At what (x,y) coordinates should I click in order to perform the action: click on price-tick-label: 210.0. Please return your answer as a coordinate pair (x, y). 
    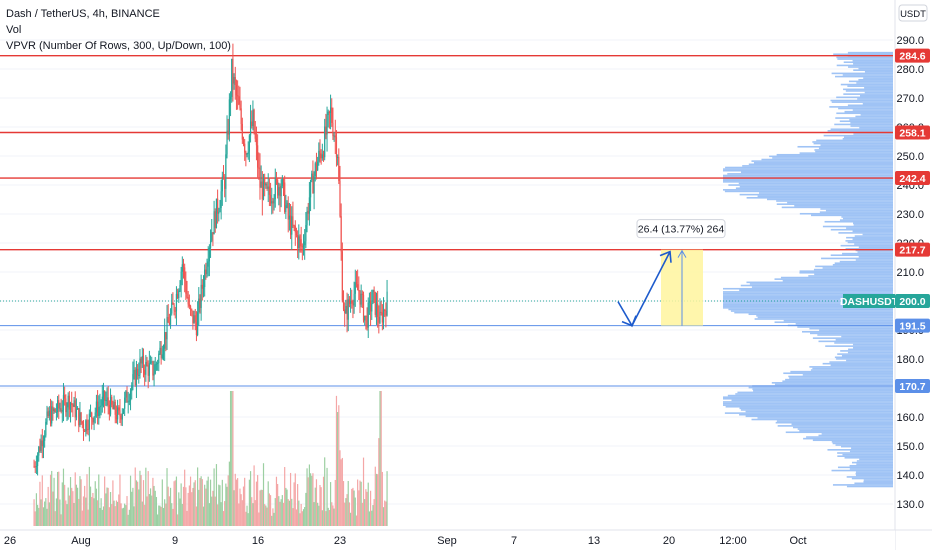
    Looking at the image, I should click on (910, 273).